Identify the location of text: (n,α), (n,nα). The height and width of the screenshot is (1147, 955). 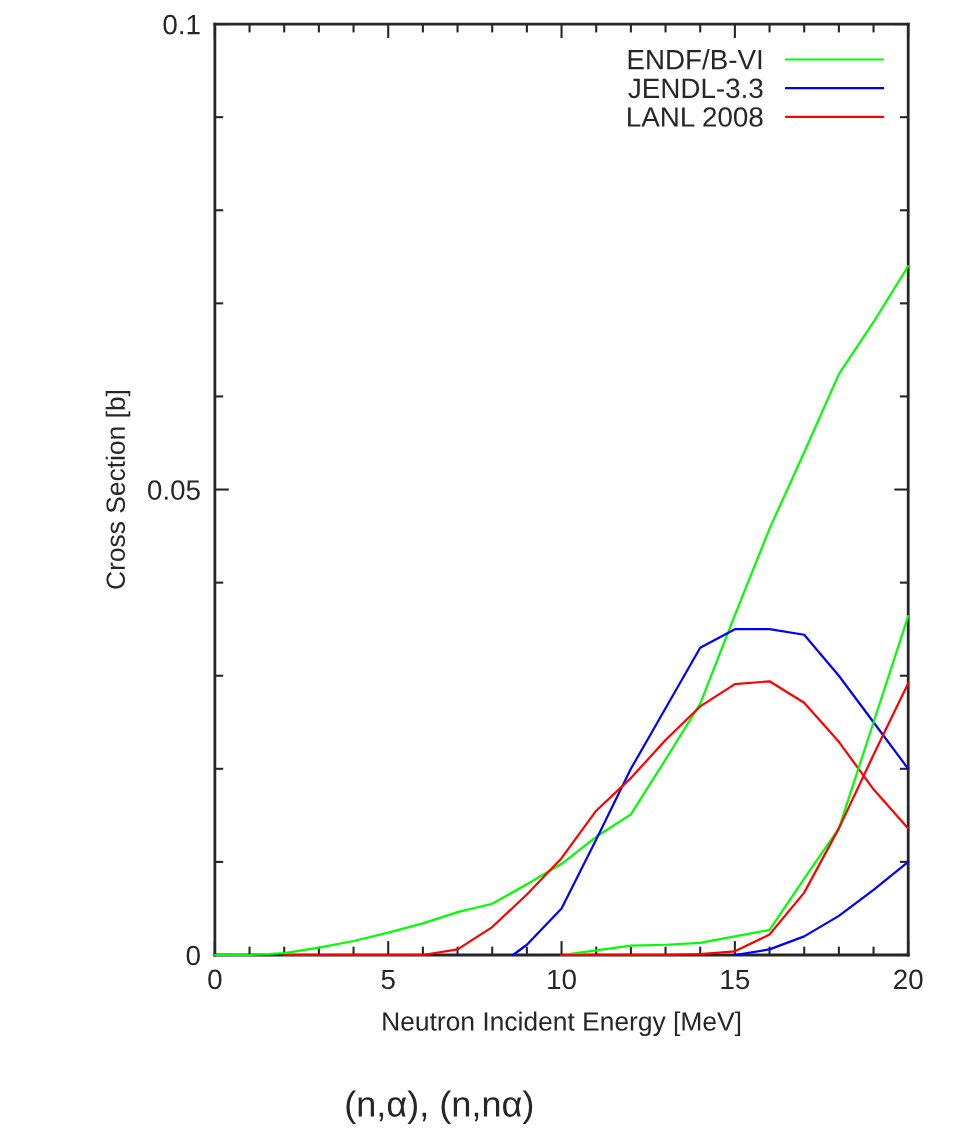
(439, 1107).